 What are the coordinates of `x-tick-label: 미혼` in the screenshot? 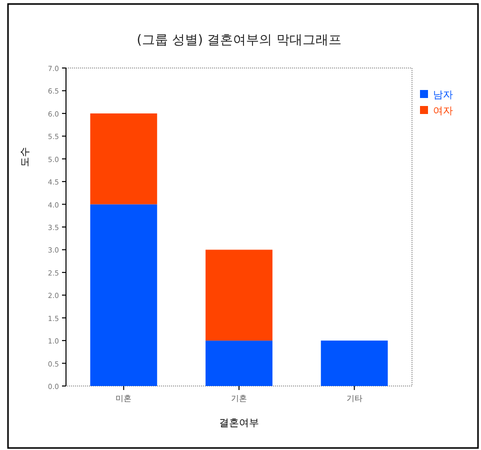 It's located at (124, 398).